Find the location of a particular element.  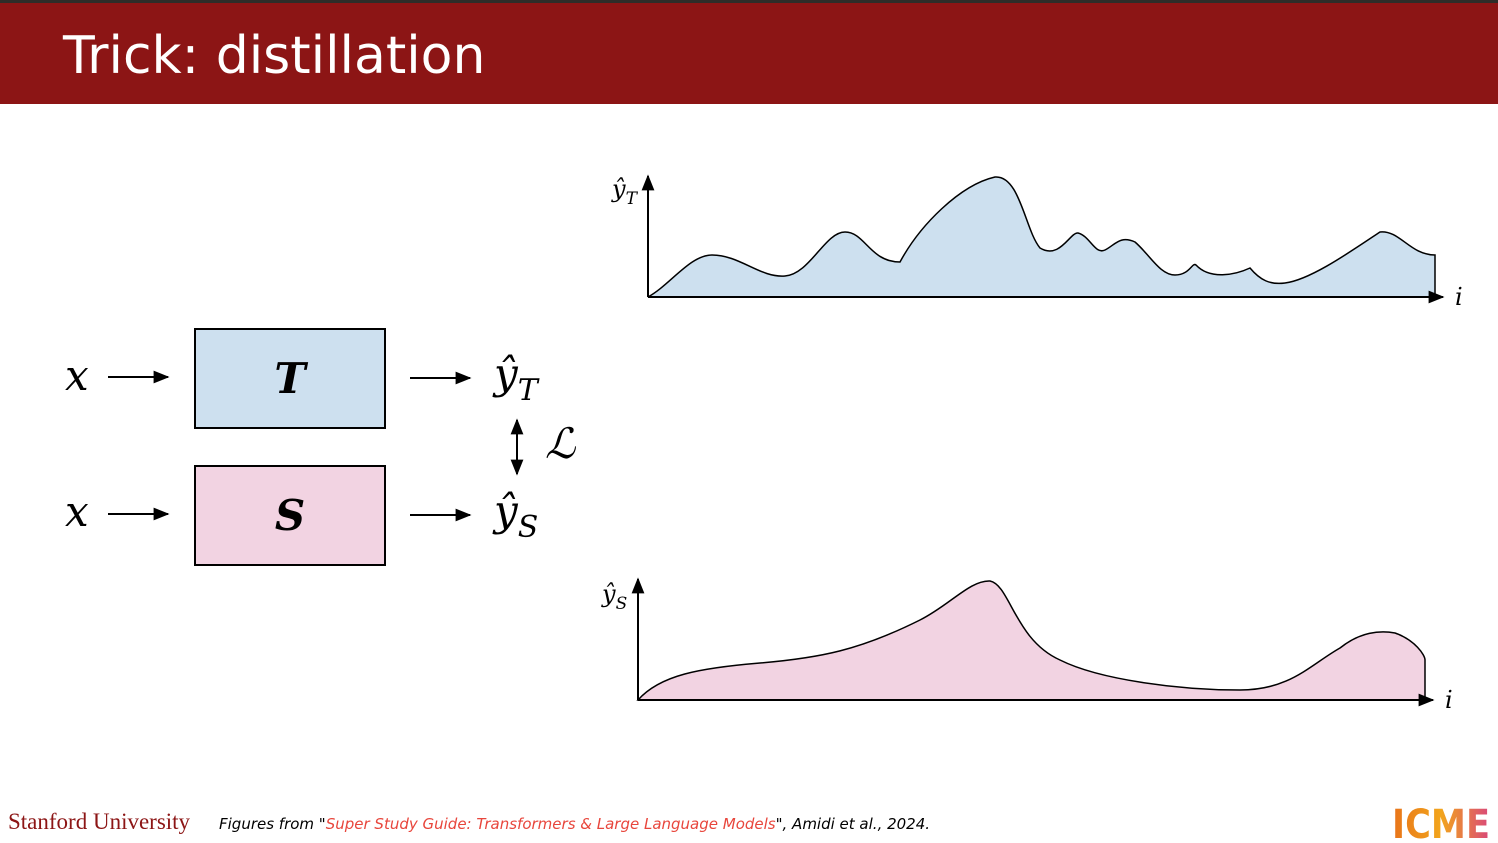

teacher-input: x is located at coordinates (77, 375).